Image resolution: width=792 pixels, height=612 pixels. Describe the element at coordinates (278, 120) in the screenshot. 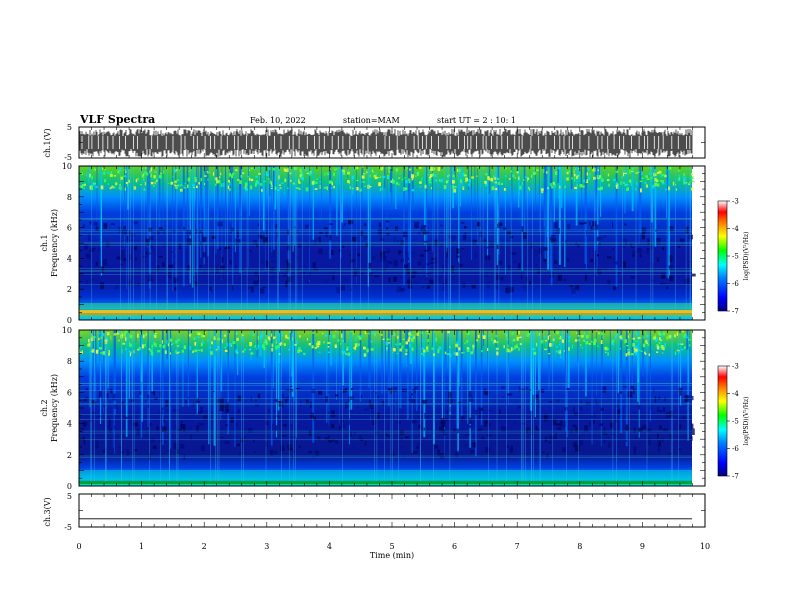

I see `date-label: Feb. 10, 2022` at that location.